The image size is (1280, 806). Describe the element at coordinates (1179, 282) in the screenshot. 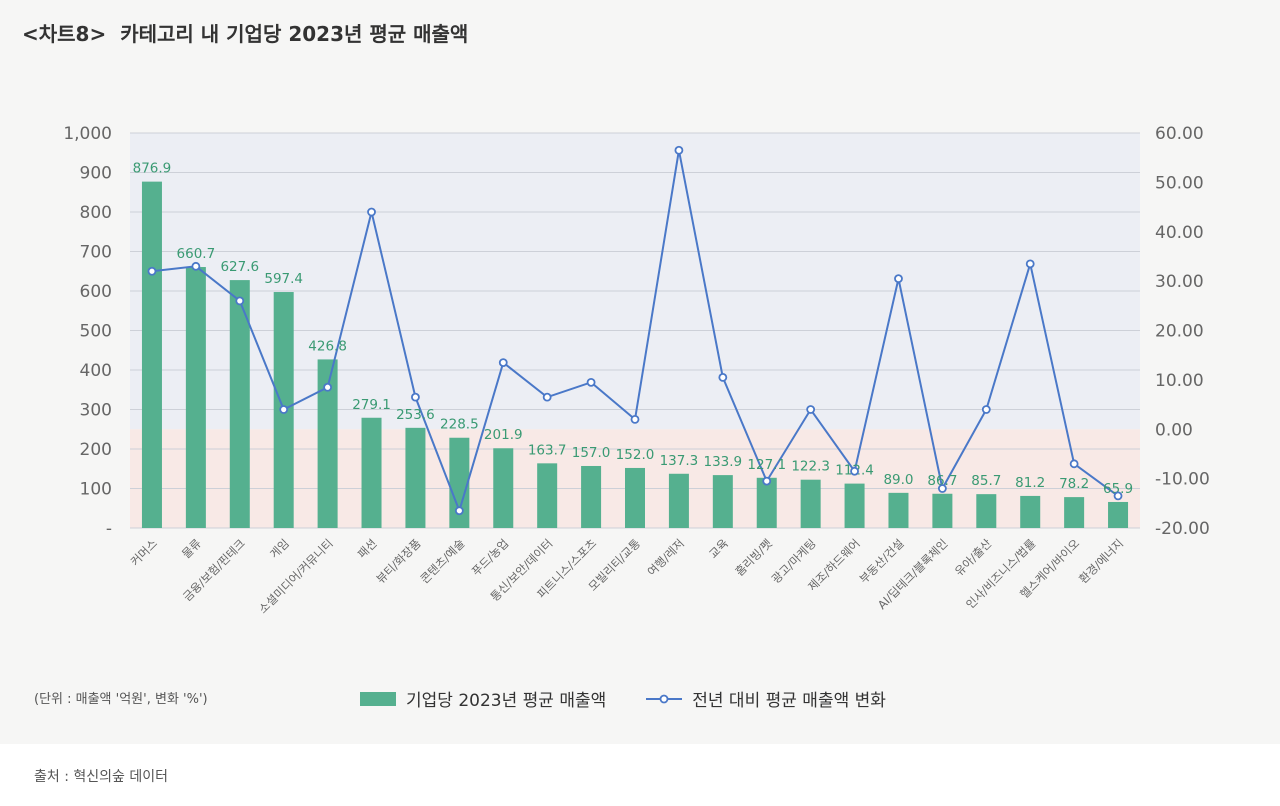

I see `right-tick-label: 30.00` at that location.